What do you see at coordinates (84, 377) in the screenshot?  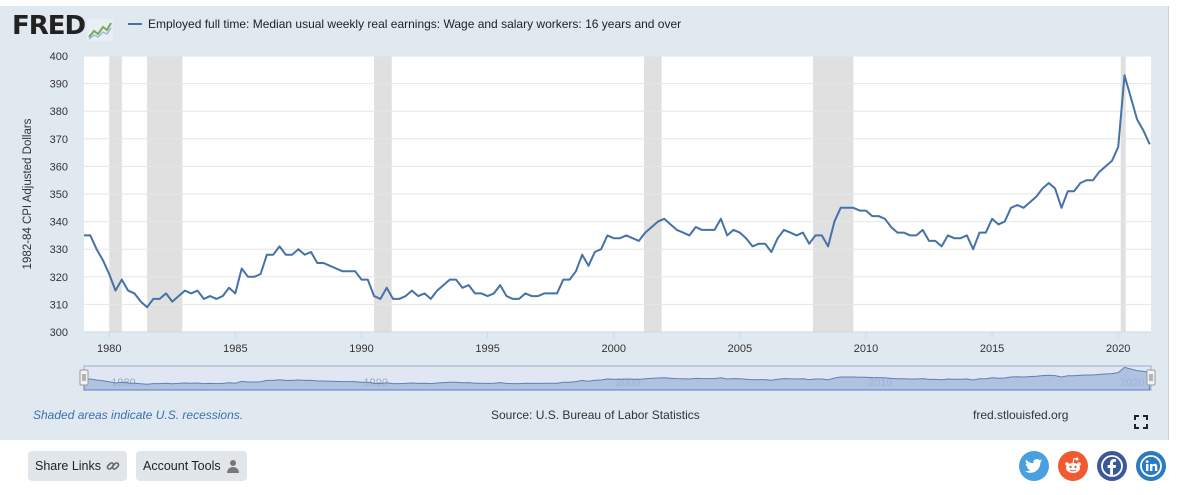 I see `navigator-left-handle` at bounding box center [84, 377].